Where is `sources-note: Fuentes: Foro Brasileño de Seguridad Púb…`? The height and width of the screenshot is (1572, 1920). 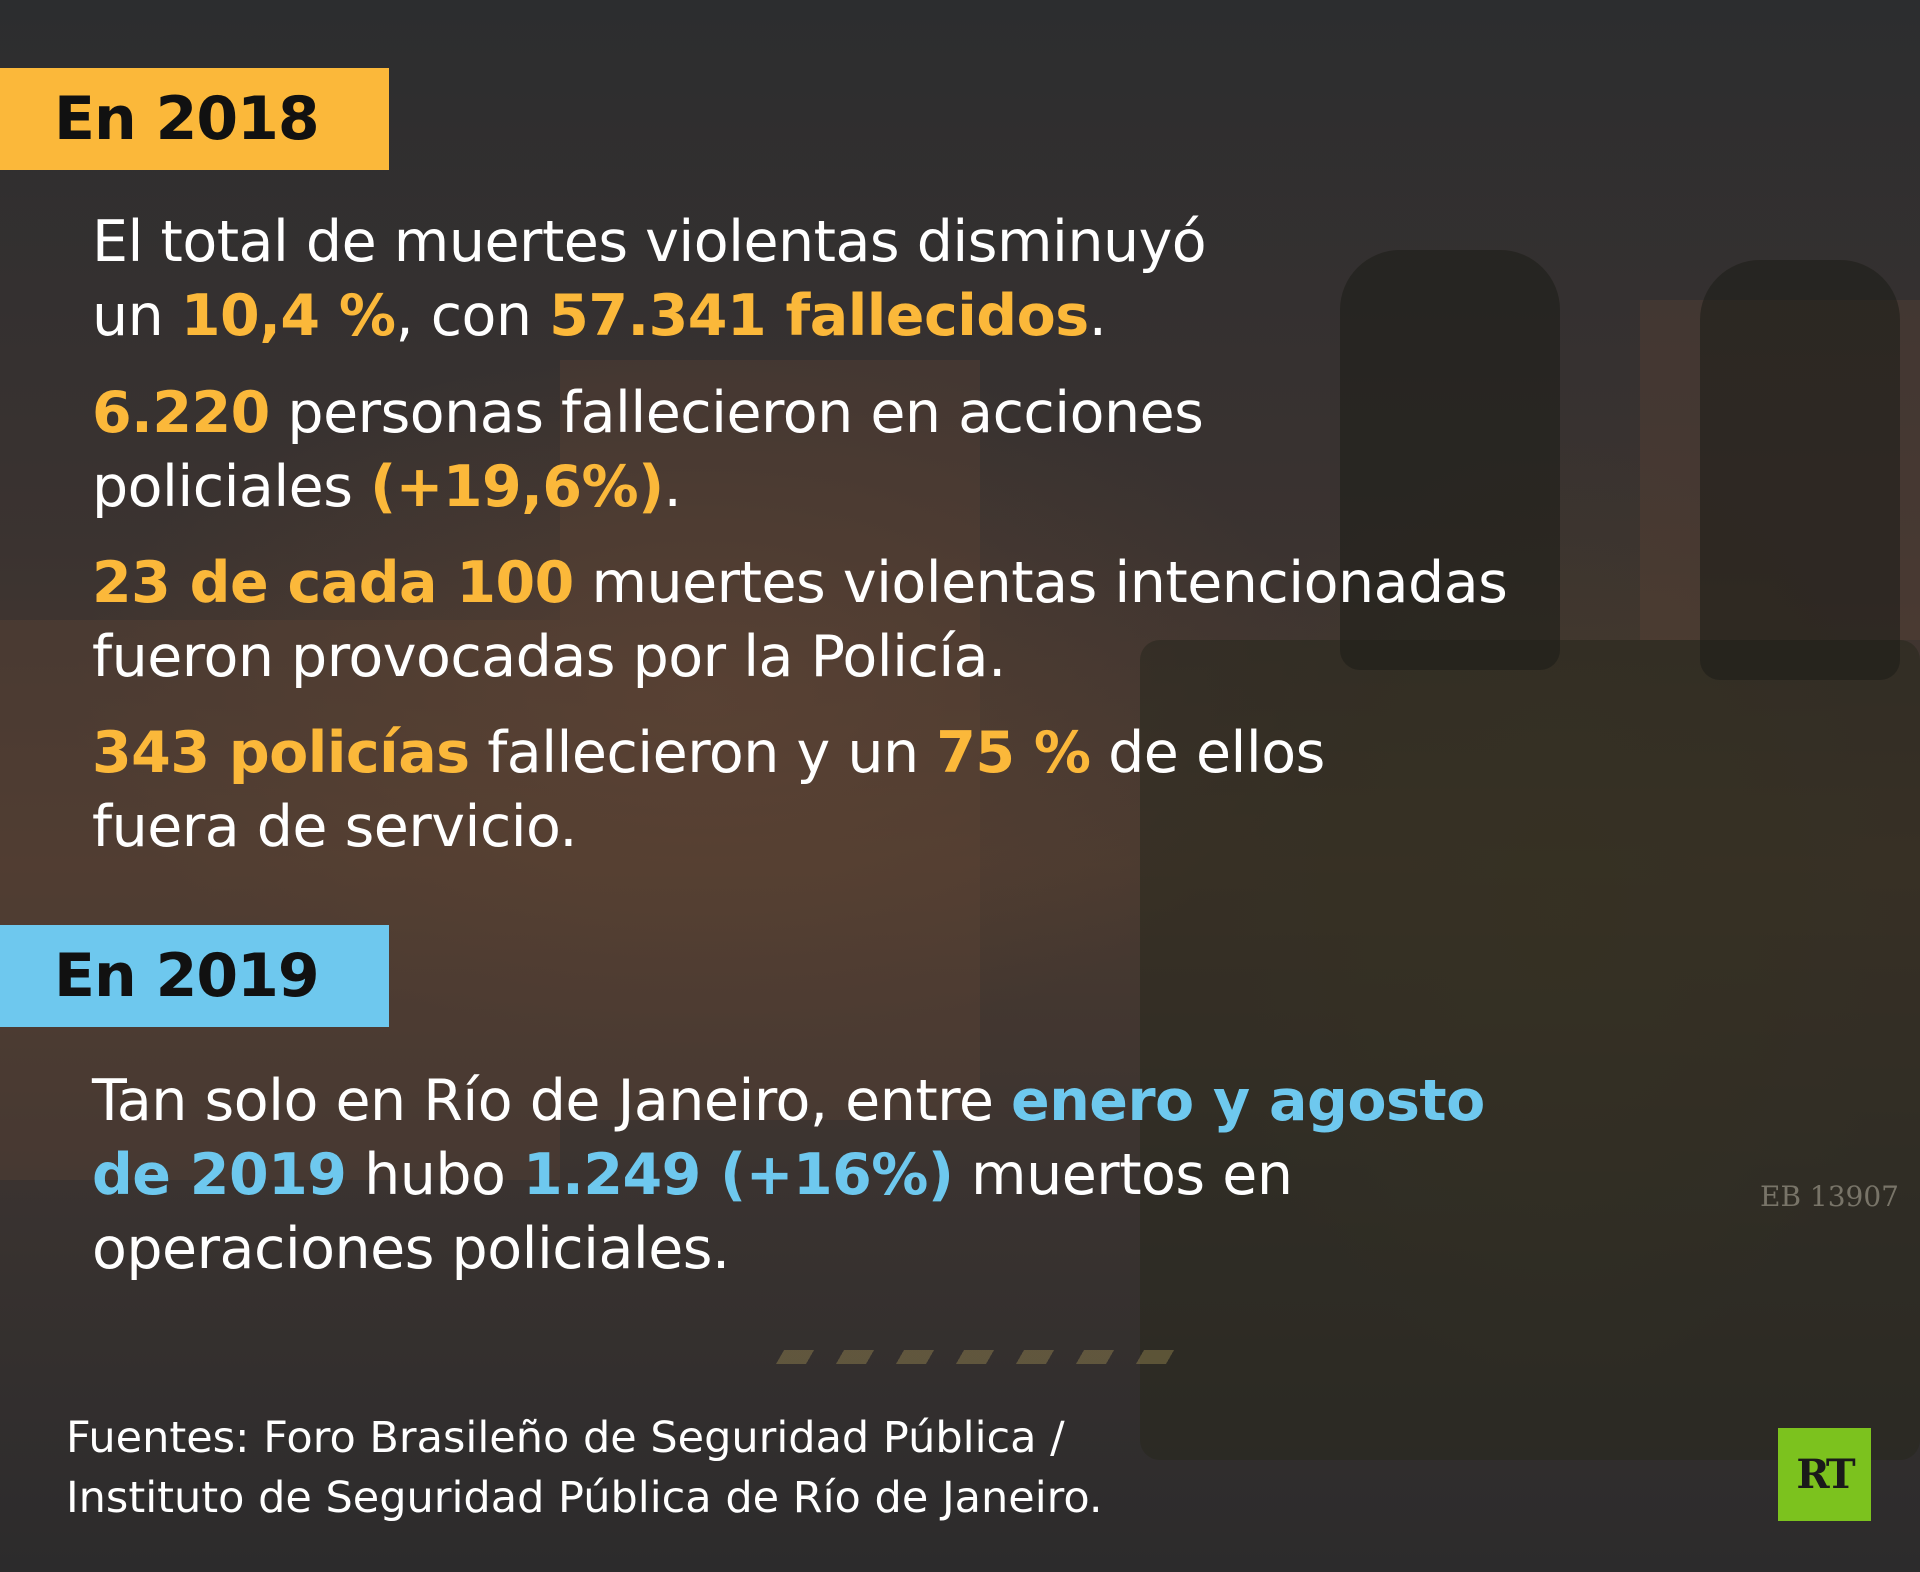
sources-note: Fuentes: Foro Brasileño de Seguridad Púb… is located at coordinates (584, 1468).